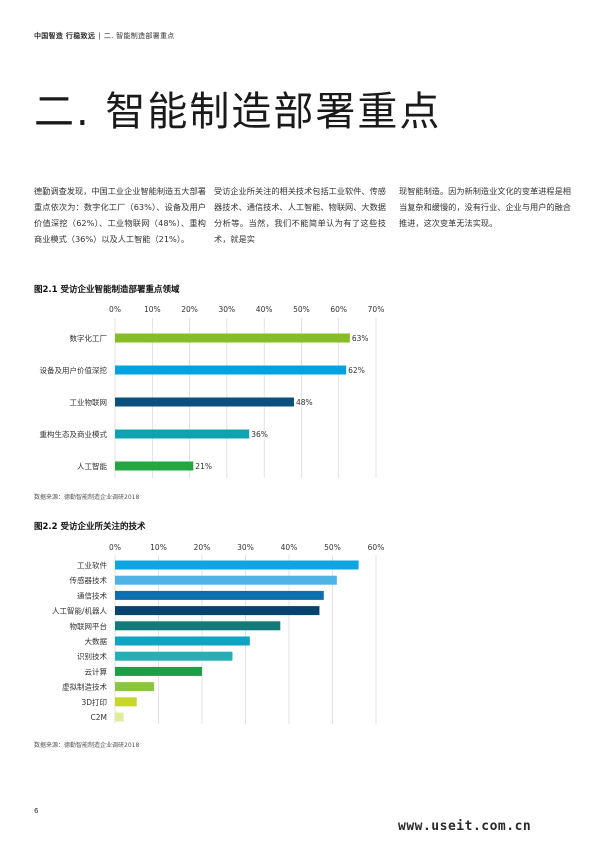  Describe the element at coordinates (92, 466) in the screenshot. I see `category-label: 人工智能` at that location.